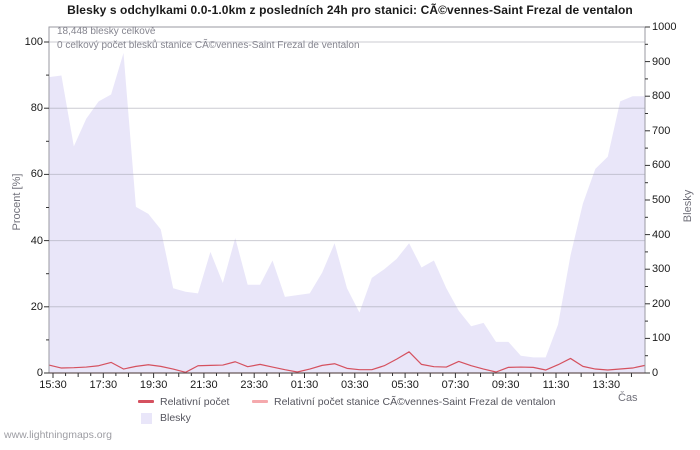  I want to click on watermark-text: www.lightningmaps.org, so click(58, 435).